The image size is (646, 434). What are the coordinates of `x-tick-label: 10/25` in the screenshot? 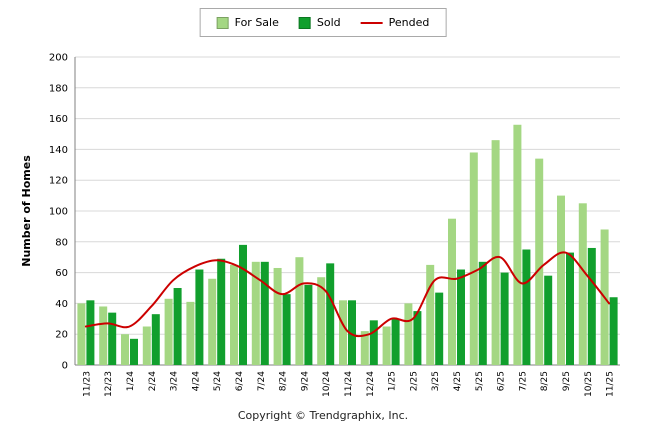 It's located at (589, 384).